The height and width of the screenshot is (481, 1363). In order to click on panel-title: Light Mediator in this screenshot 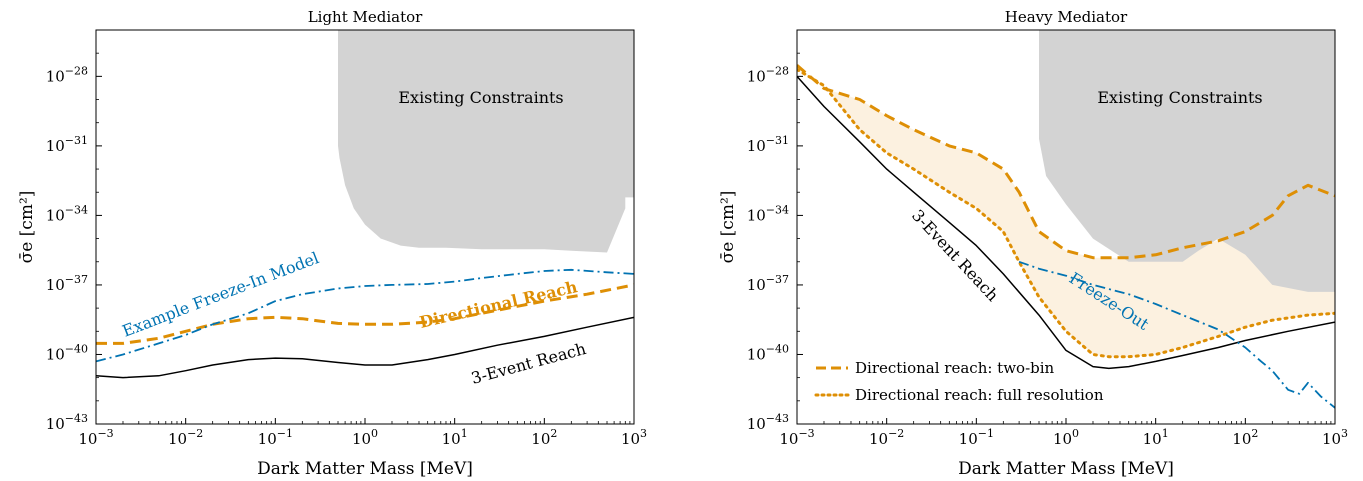, I will do `click(365, 17)`.